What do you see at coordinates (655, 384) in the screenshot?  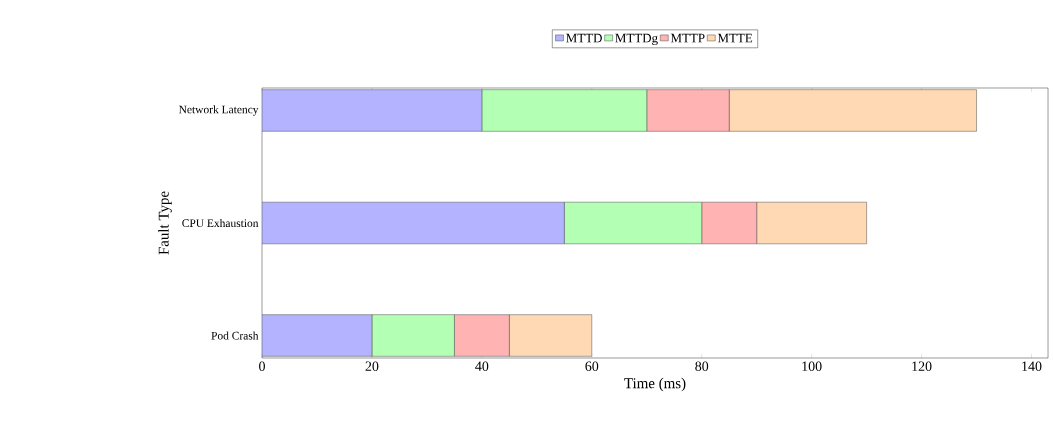 I see `x-axis-title: Time (ms)` at bounding box center [655, 384].